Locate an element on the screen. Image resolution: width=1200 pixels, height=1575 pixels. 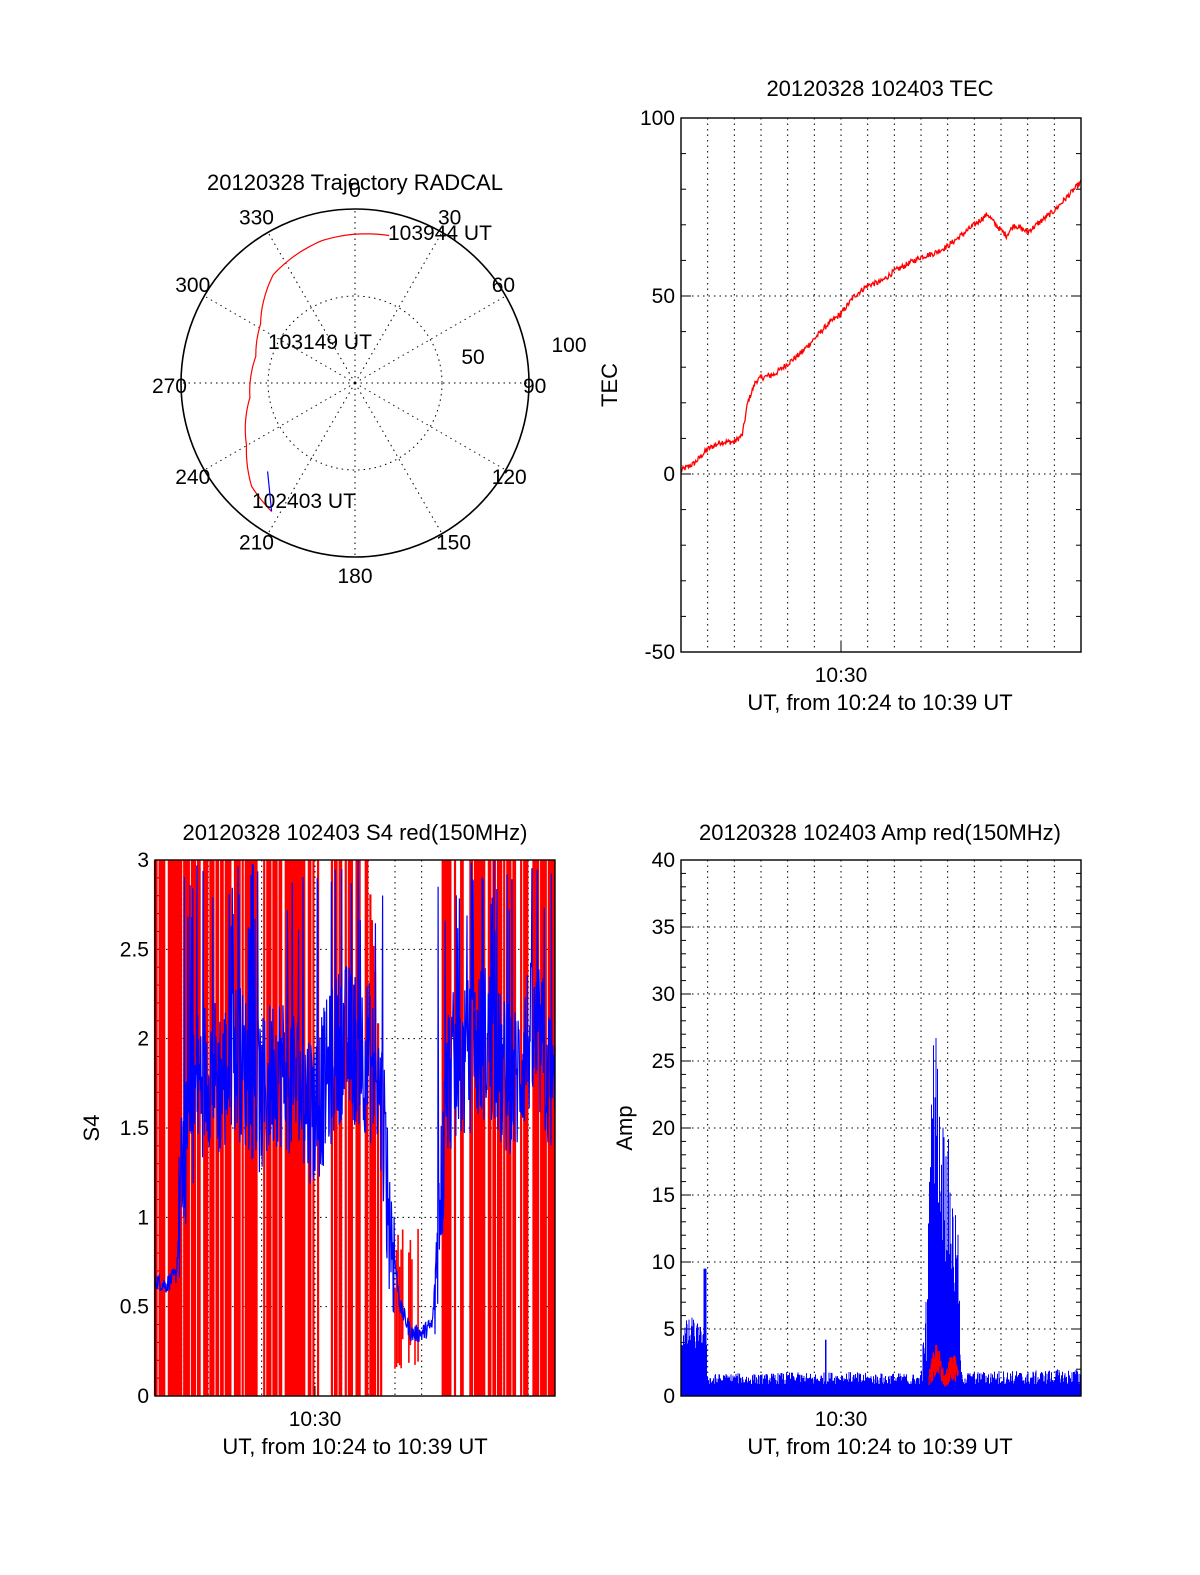
s4-title: 20120328 102403 S4 red(150MHz) is located at coordinates (355, 832).